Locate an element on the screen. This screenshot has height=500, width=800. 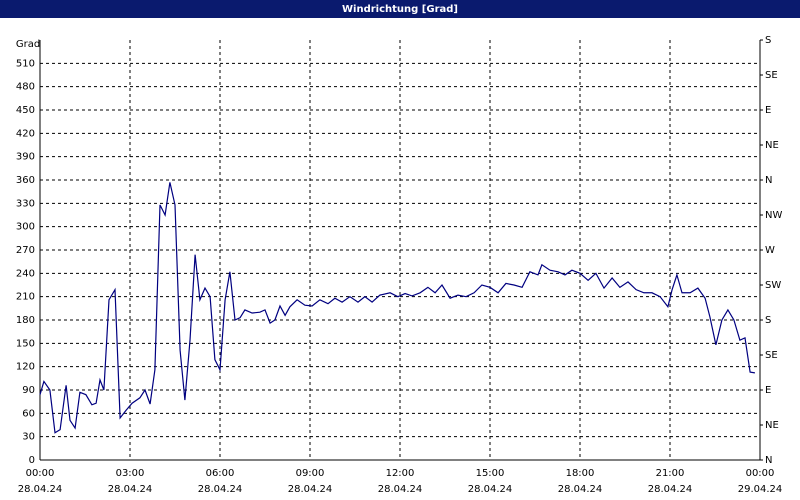
x-tick-label: 15:00 is located at coordinates (490, 473).